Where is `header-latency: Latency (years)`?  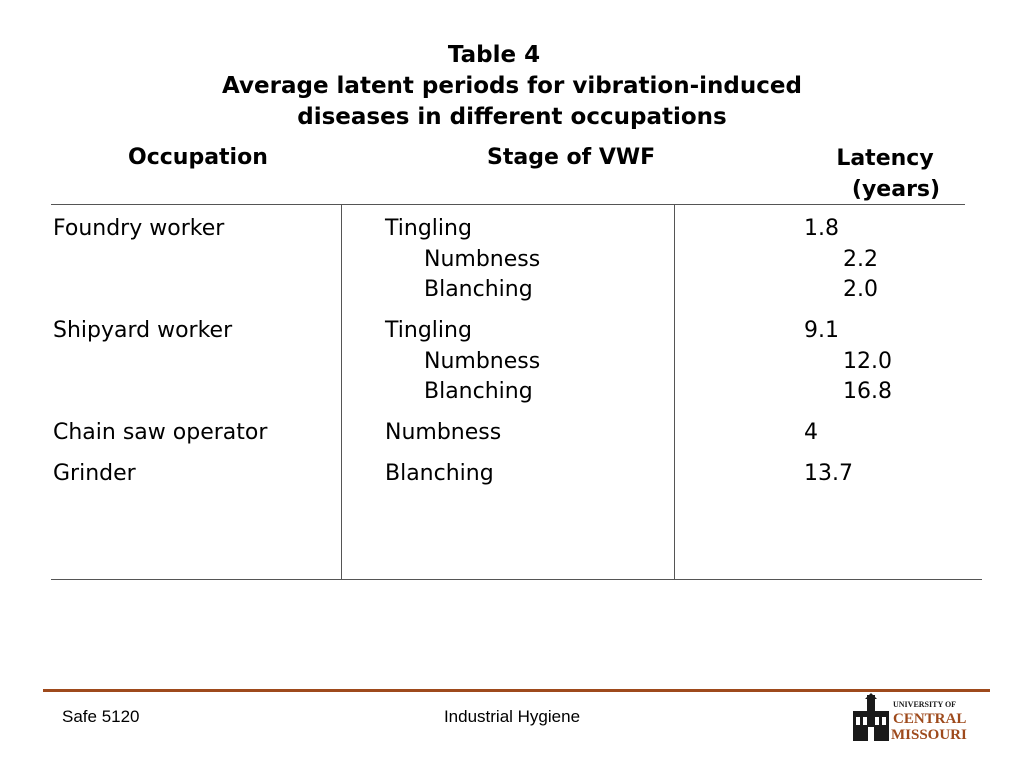
header-latency: Latency (years) is located at coordinates (885, 174).